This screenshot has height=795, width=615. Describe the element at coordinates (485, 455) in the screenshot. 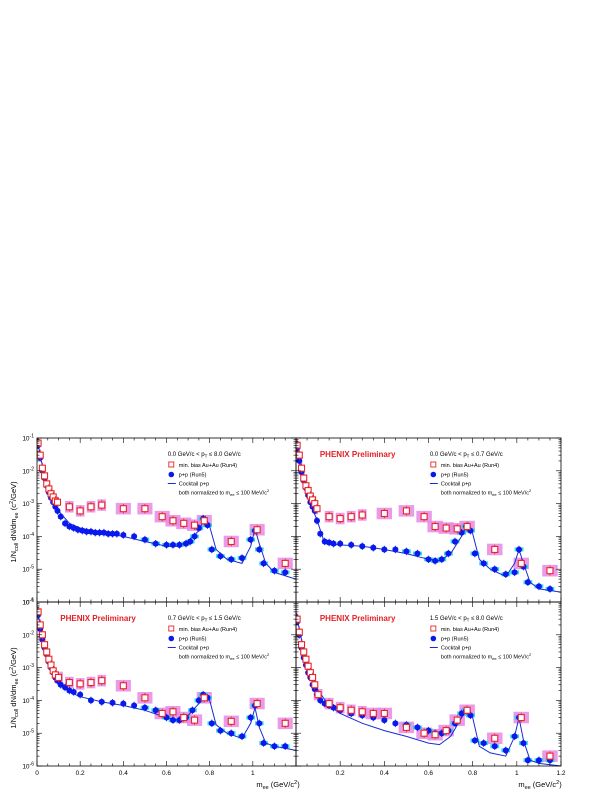

I see `pt-range-text: ≤ 0.7 GeV/c` at that location.